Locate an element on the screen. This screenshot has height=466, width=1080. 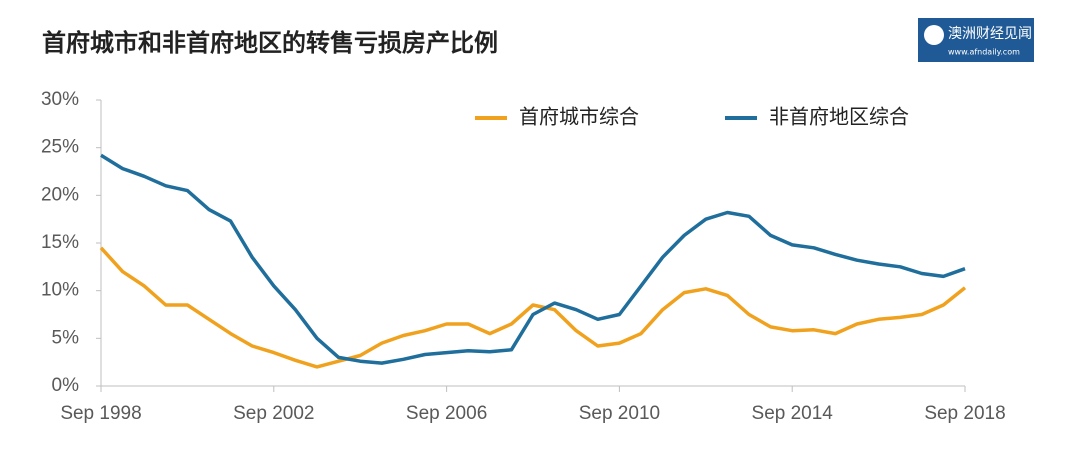
chart-title: 首府城市和非首府地区的转售亏损房产比例 is located at coordinates (270, 43).